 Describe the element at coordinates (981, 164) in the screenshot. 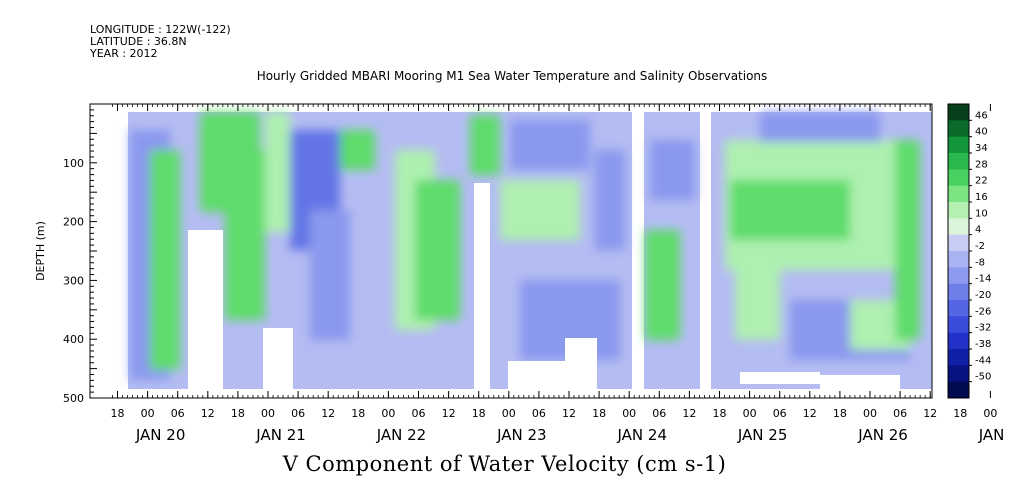

I see `colorbar-label: 28` at that location.